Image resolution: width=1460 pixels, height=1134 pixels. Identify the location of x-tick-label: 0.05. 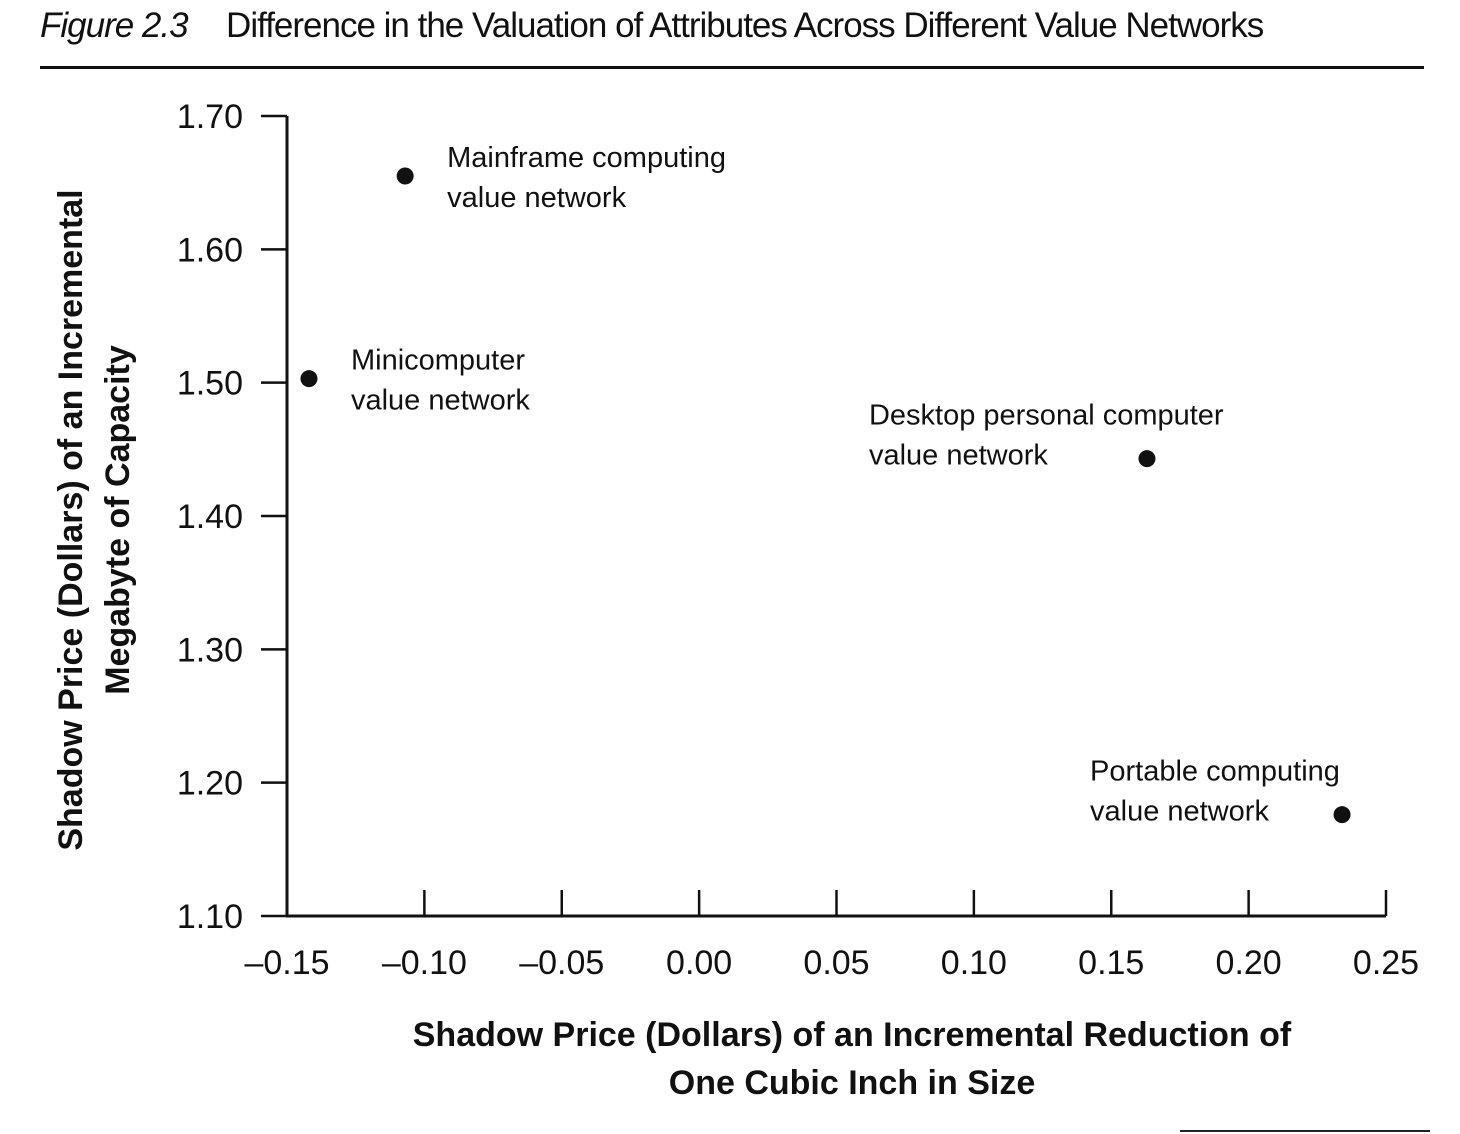
(836, 963).